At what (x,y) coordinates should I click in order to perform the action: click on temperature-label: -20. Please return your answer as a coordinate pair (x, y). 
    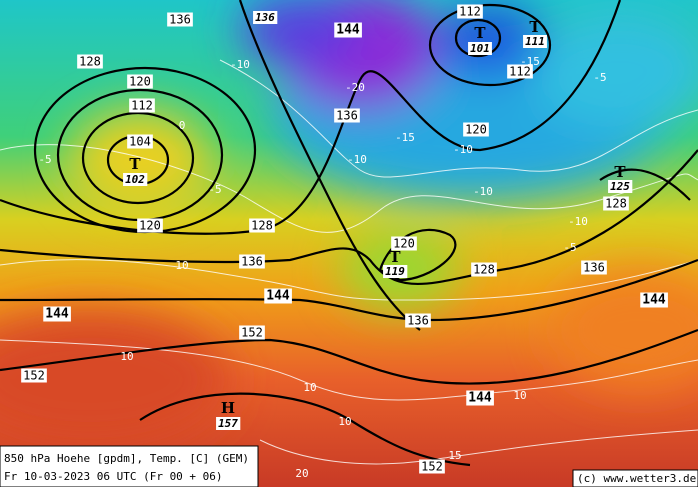
    Looking at the image, I should click on (355, 87).